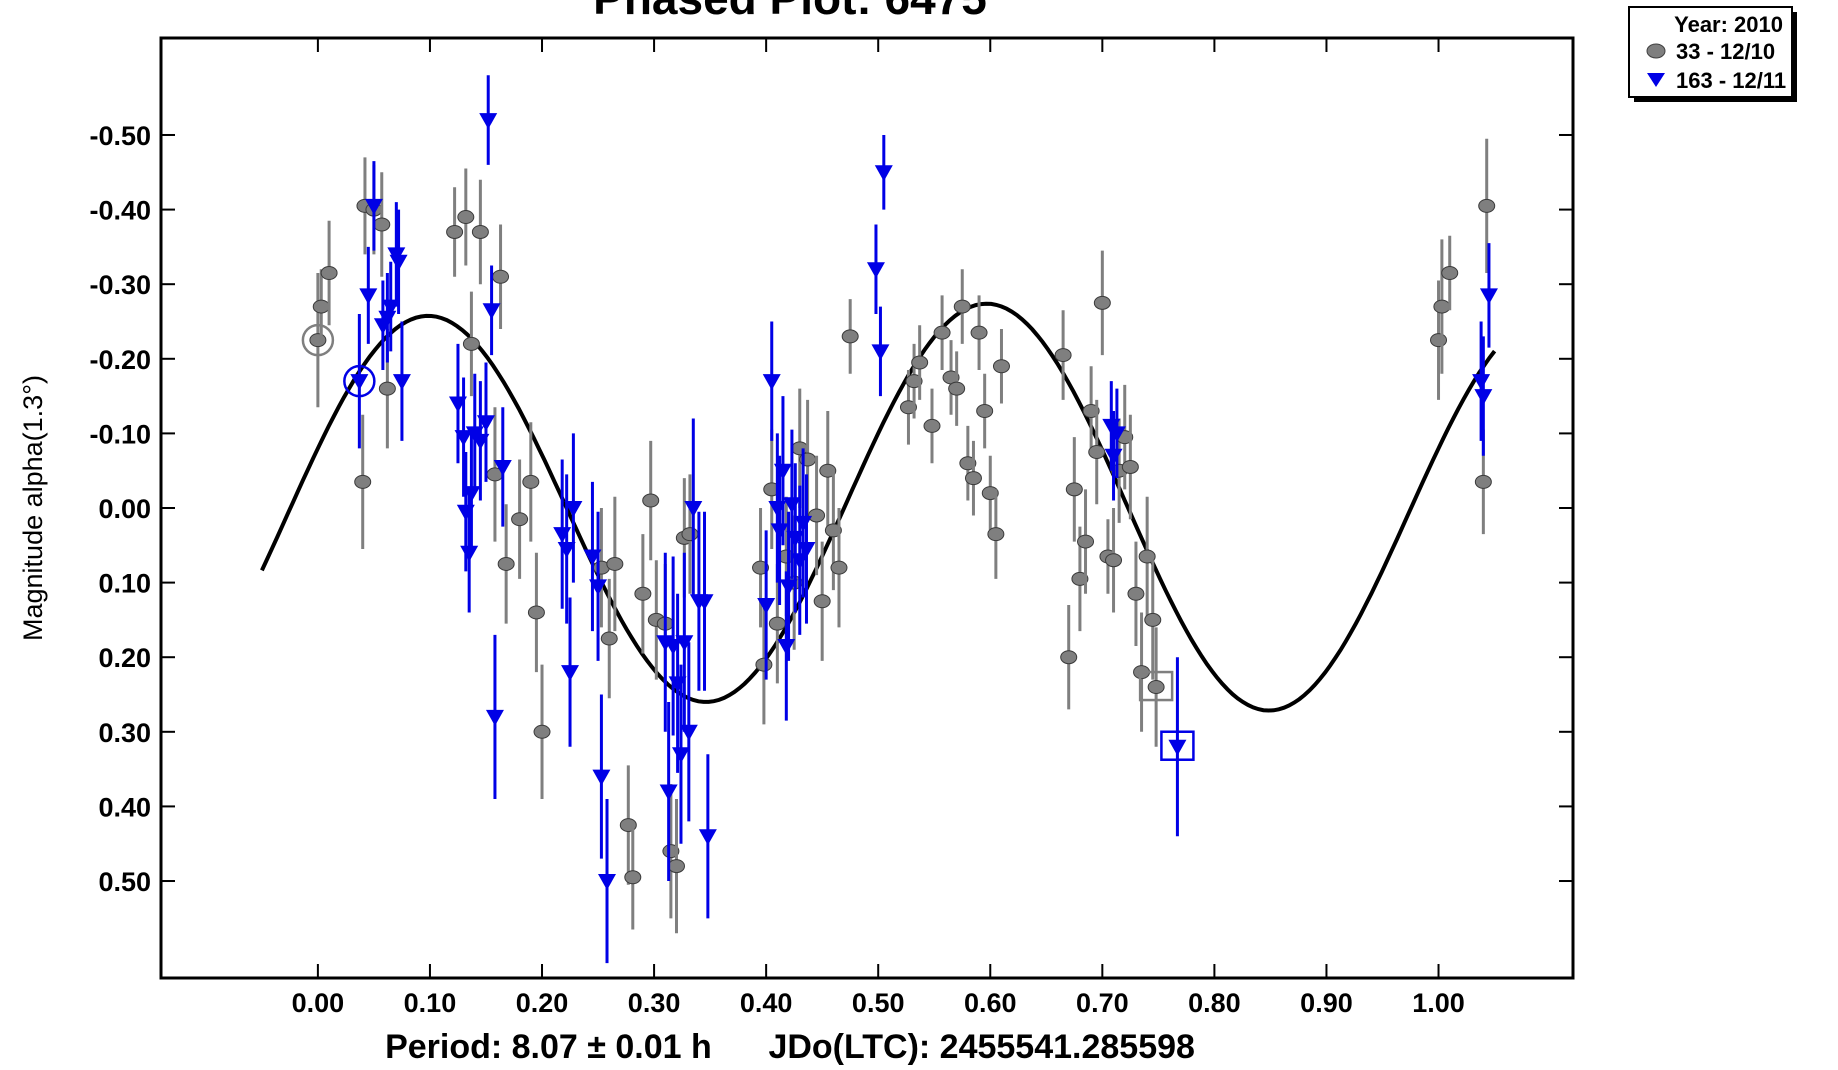 This screenshot has height=1070, width=1838. Describe the element at coordinates (120, 360) in the screenshot. I see `y-tick-label: -0.20` at that location.